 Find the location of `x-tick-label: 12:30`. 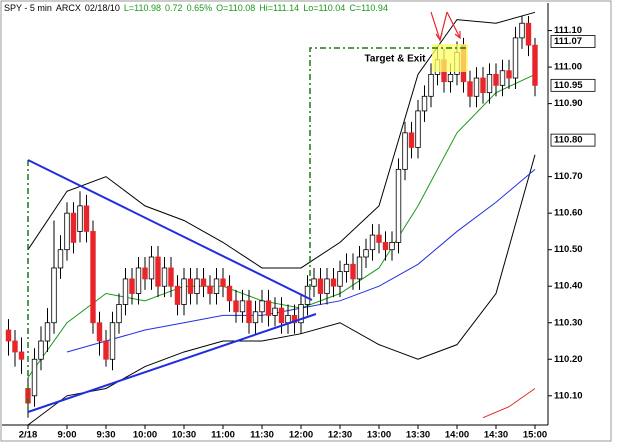

x-tick-label: 12:30 is located at coordinates (340, 435).